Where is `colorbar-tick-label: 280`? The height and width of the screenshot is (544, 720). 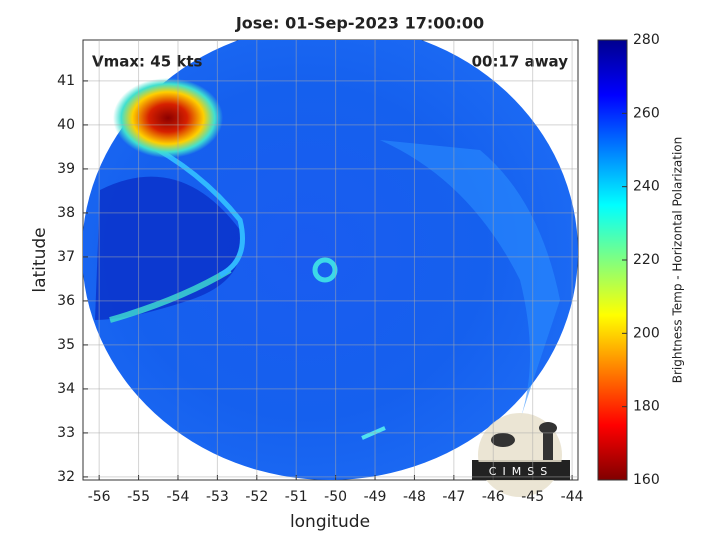 colorbar-tick-label: 280 is located at coordinates (646, 40).